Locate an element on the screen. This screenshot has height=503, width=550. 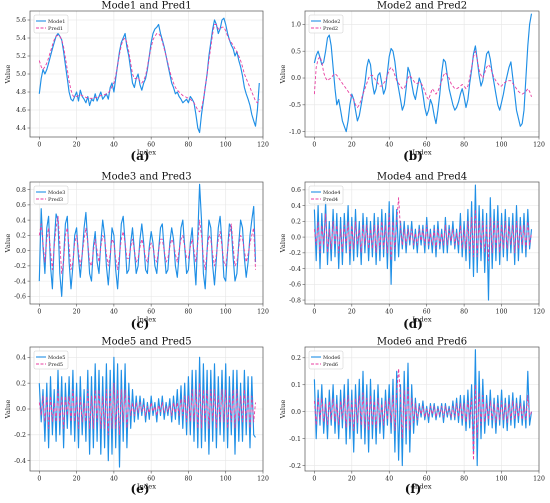
subplot-title: Mode6 and Pred6 is located at coordinates (422, 342).